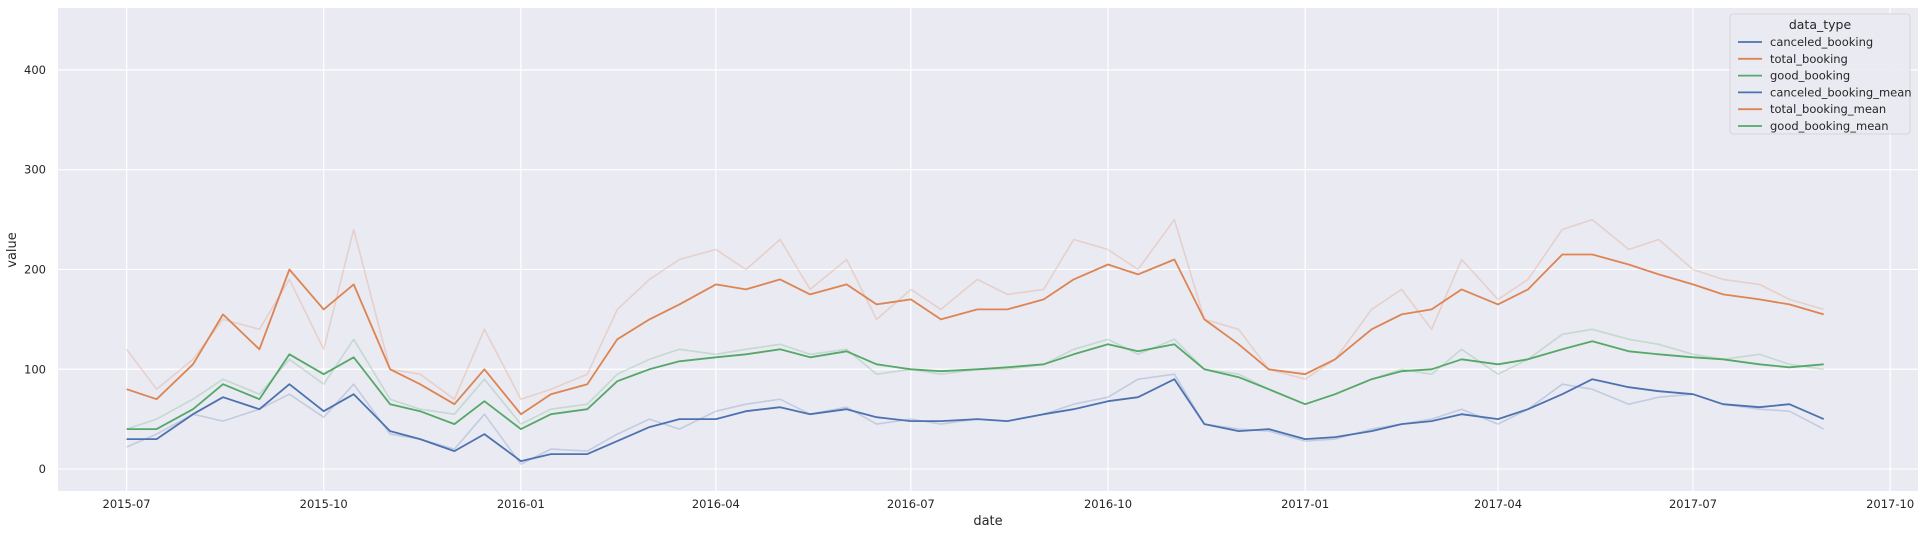 The height and width of the screenshot is (536, 1927). Describe the element at coordinates (987, 521) in the screenshot. I see `x-axis-label: date` at that location.